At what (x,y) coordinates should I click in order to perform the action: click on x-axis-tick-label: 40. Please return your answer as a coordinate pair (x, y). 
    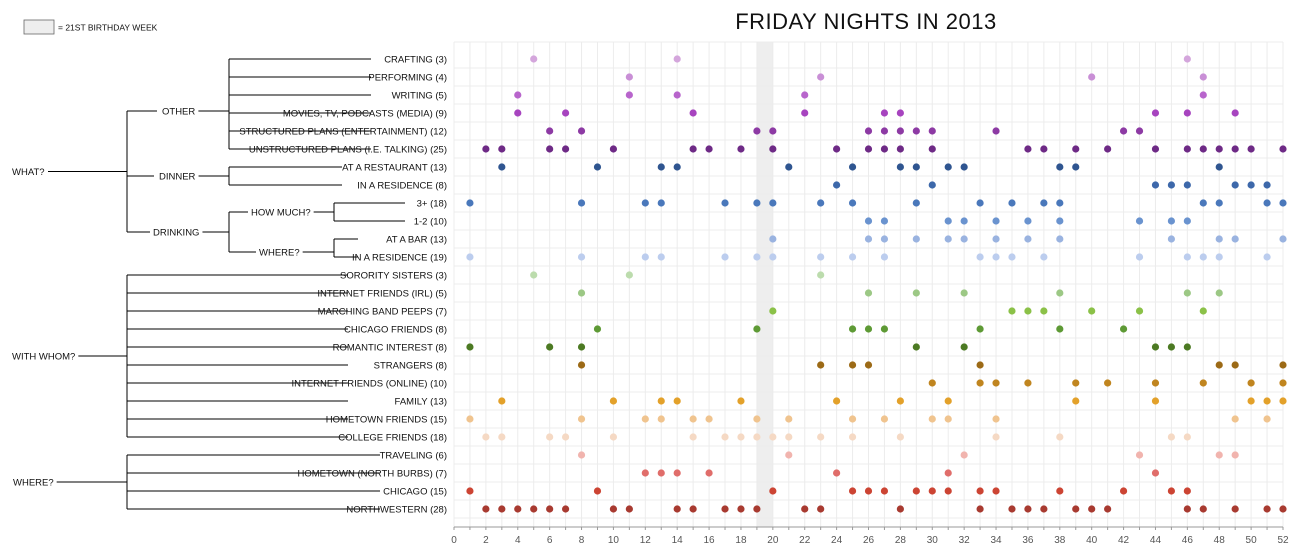
    Looking at the image, I should click on (1092, 540).